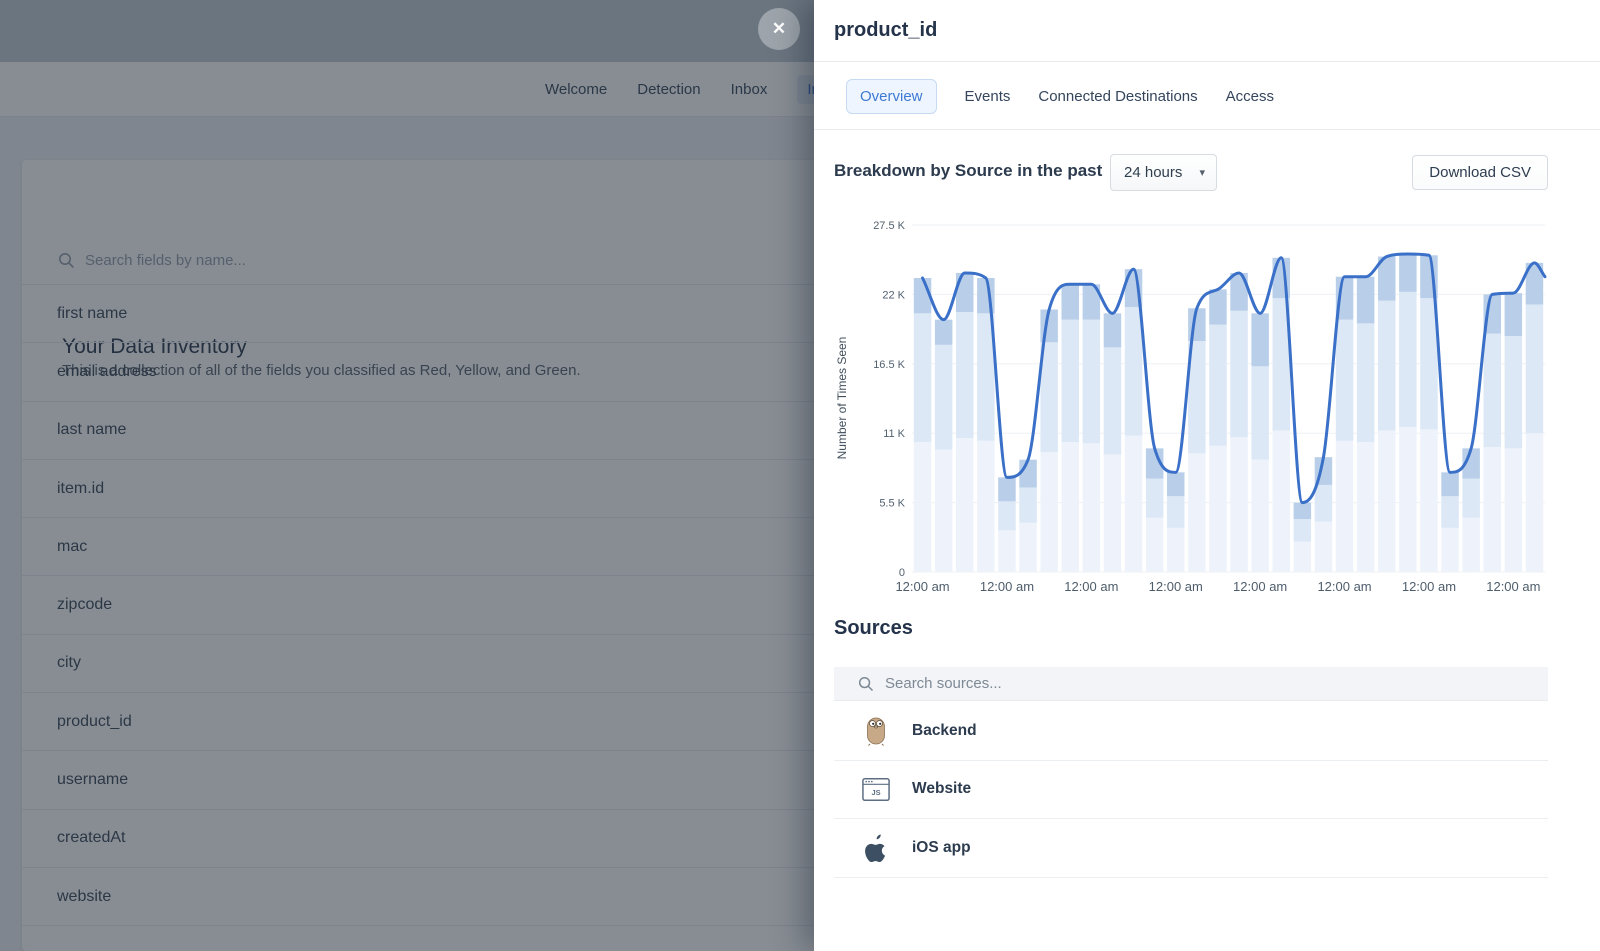 This screenshot has width=1600, height=951. I want to click on caret-down-icon: ▾, so click(1202, 173).